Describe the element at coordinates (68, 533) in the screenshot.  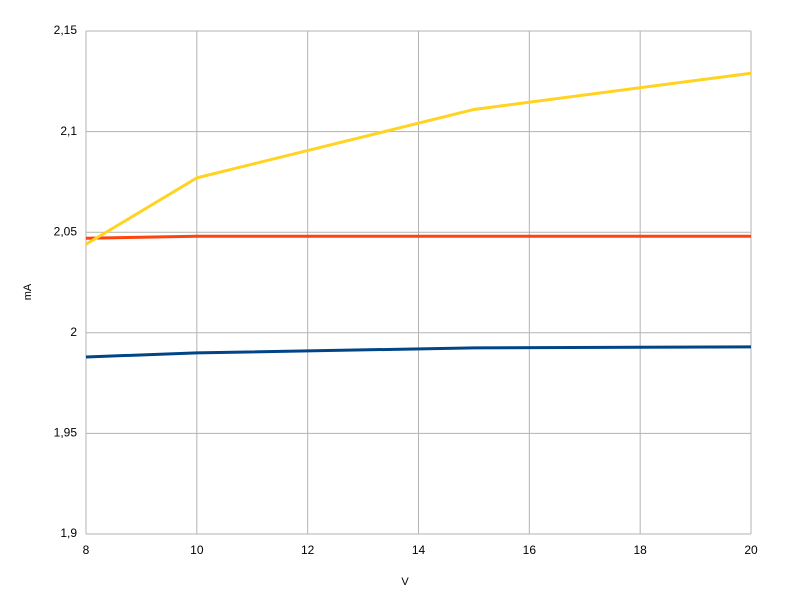
I see `y-tick-label: 1,9` at that location.